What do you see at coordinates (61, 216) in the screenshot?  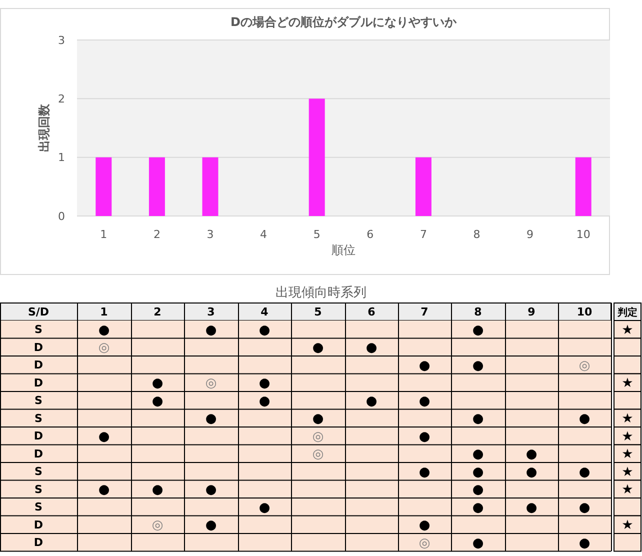 I see `y-tick-label: 0` at bounding box center [61, 216].